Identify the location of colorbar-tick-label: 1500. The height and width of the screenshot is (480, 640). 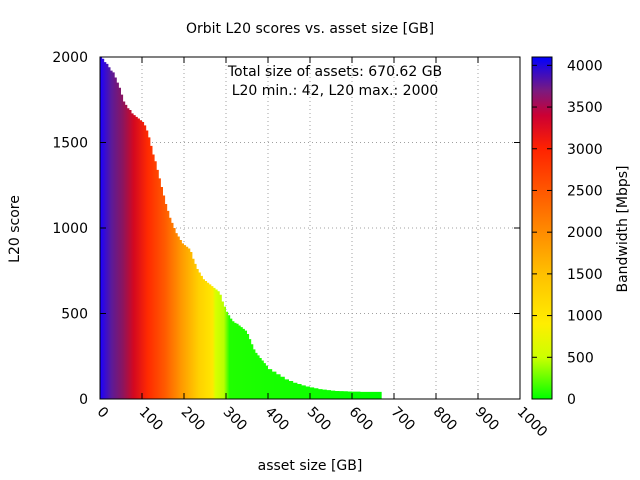
(585, 275).